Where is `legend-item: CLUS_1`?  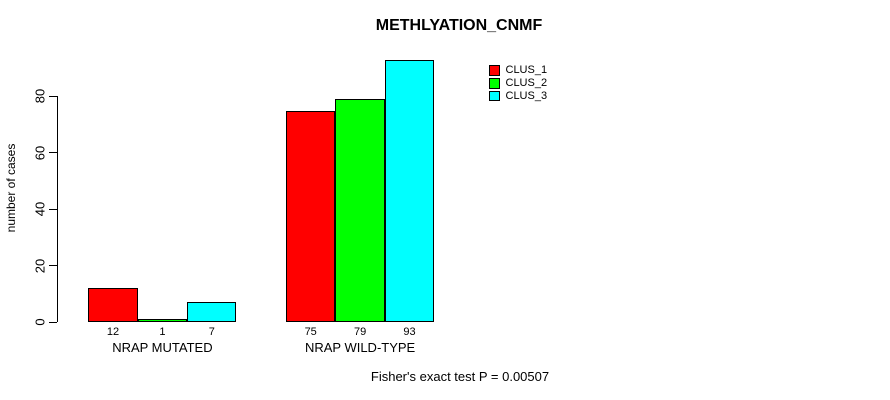 legend-item: CLUS_1 is located at coordinates (518, 70).